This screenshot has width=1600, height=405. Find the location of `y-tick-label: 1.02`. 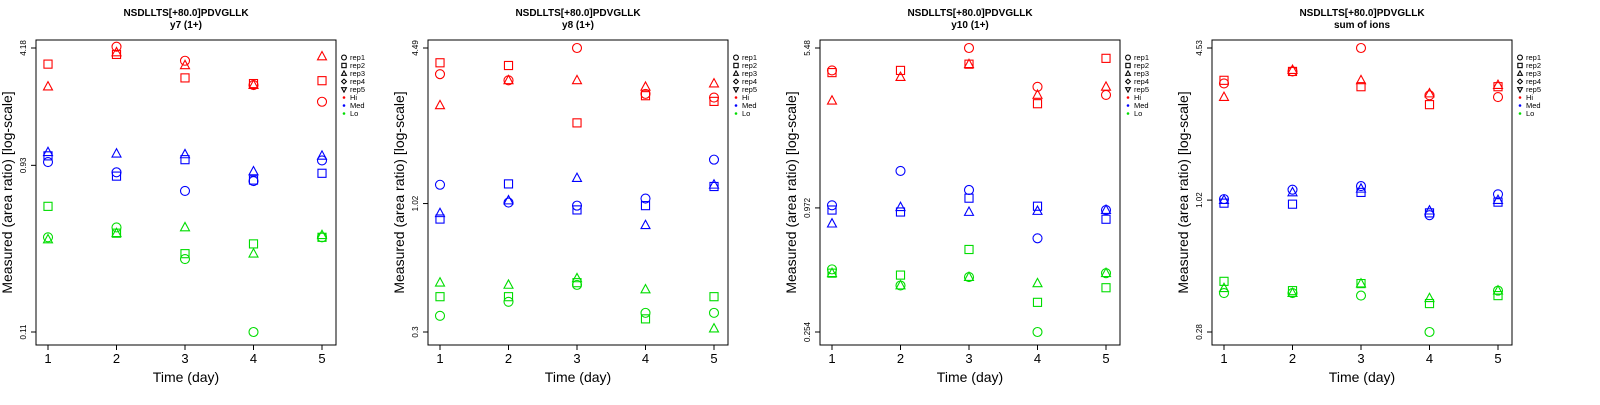

y-tick-label: 1.02 is located at coordinates (415, 203).